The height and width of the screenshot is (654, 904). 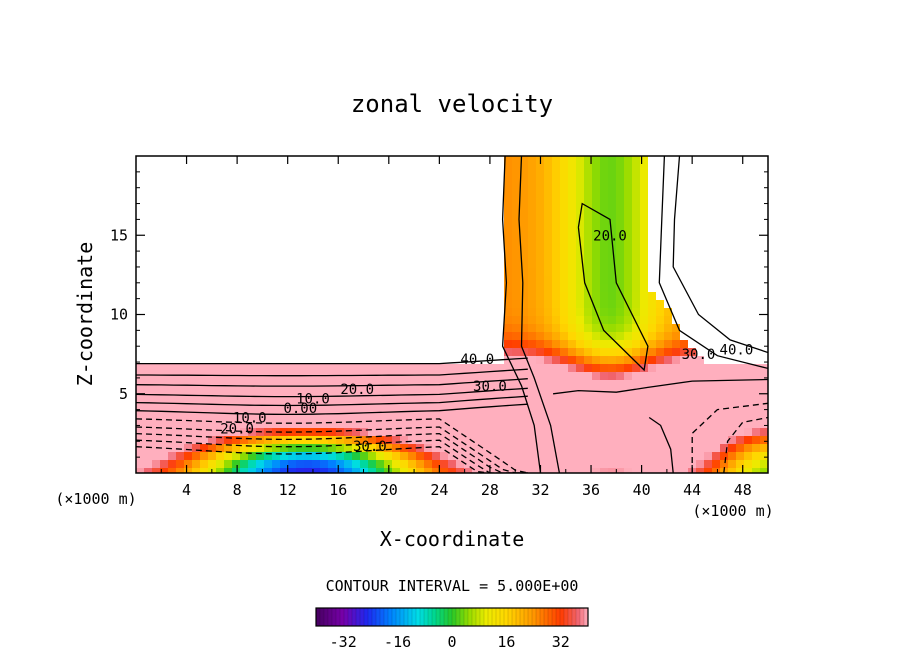 What do you see at coordinates (452, 586) in the screenshot?
I see `contour-interval-text: CONTOUR INTERVAL = 5.000E+00` at bounding box center [452, 586].